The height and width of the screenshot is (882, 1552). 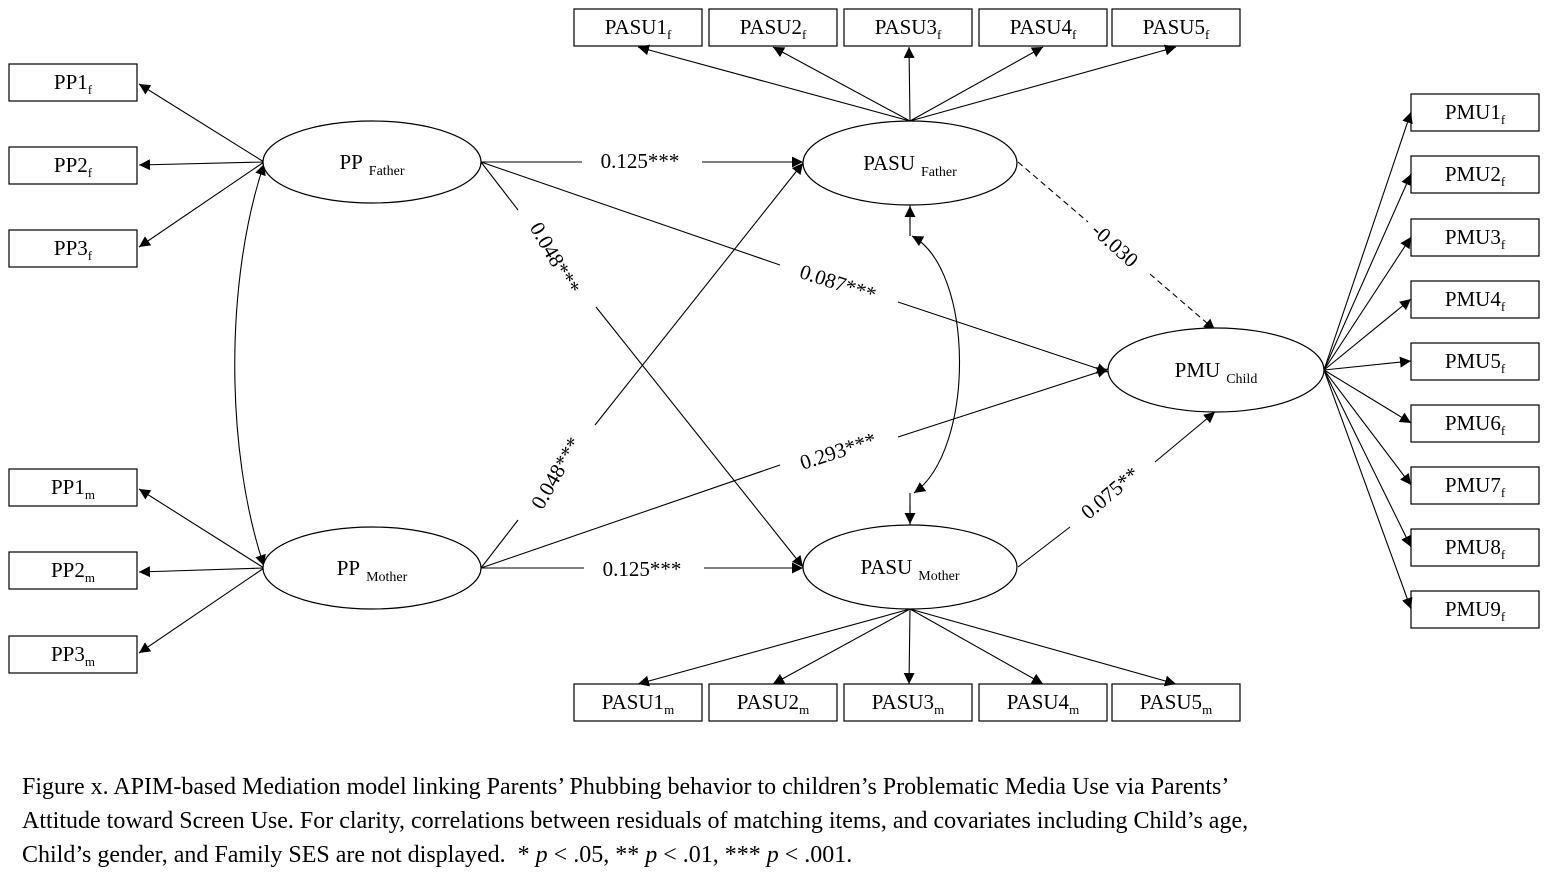 I want to click on svg-text: PMU4f, so click(x=1475, y=300).